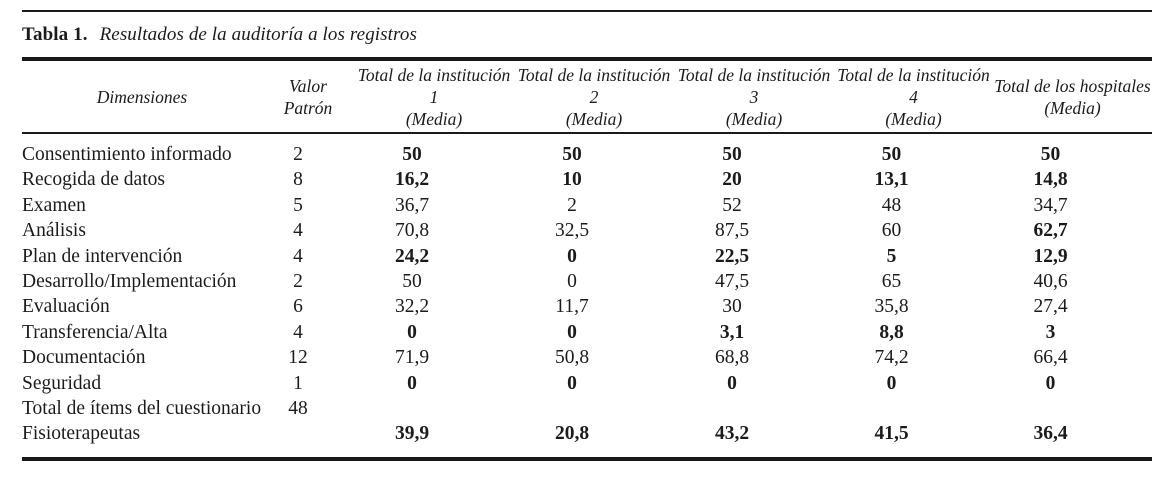 The width and height of the screenshot is (1152, 481). I want to click on value-cell: 47,5, so click(732, 282).